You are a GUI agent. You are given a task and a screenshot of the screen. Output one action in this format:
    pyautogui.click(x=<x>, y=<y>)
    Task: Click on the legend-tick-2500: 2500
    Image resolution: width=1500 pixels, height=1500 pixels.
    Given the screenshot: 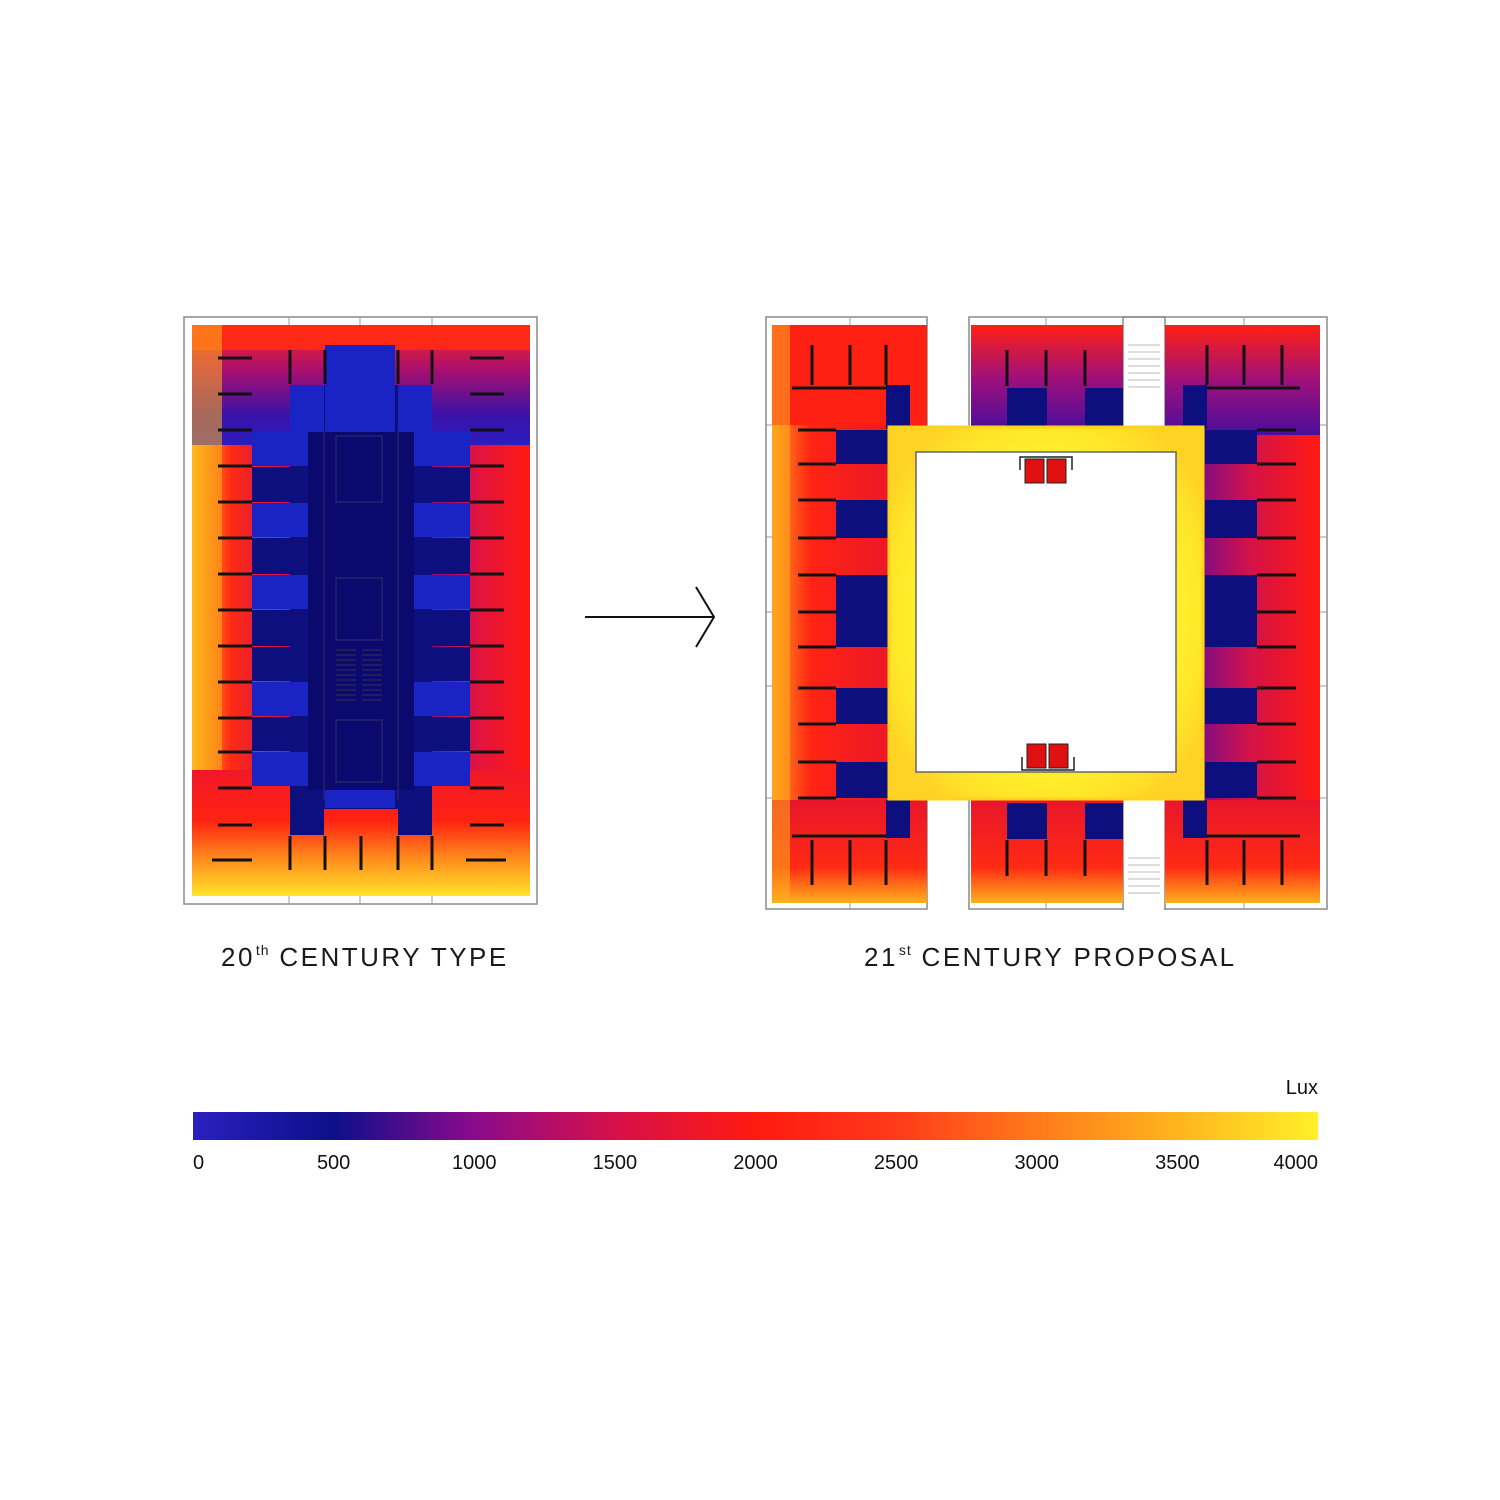 What is the action you would take?
    pyautogui.click(x=896, y=1163)
    